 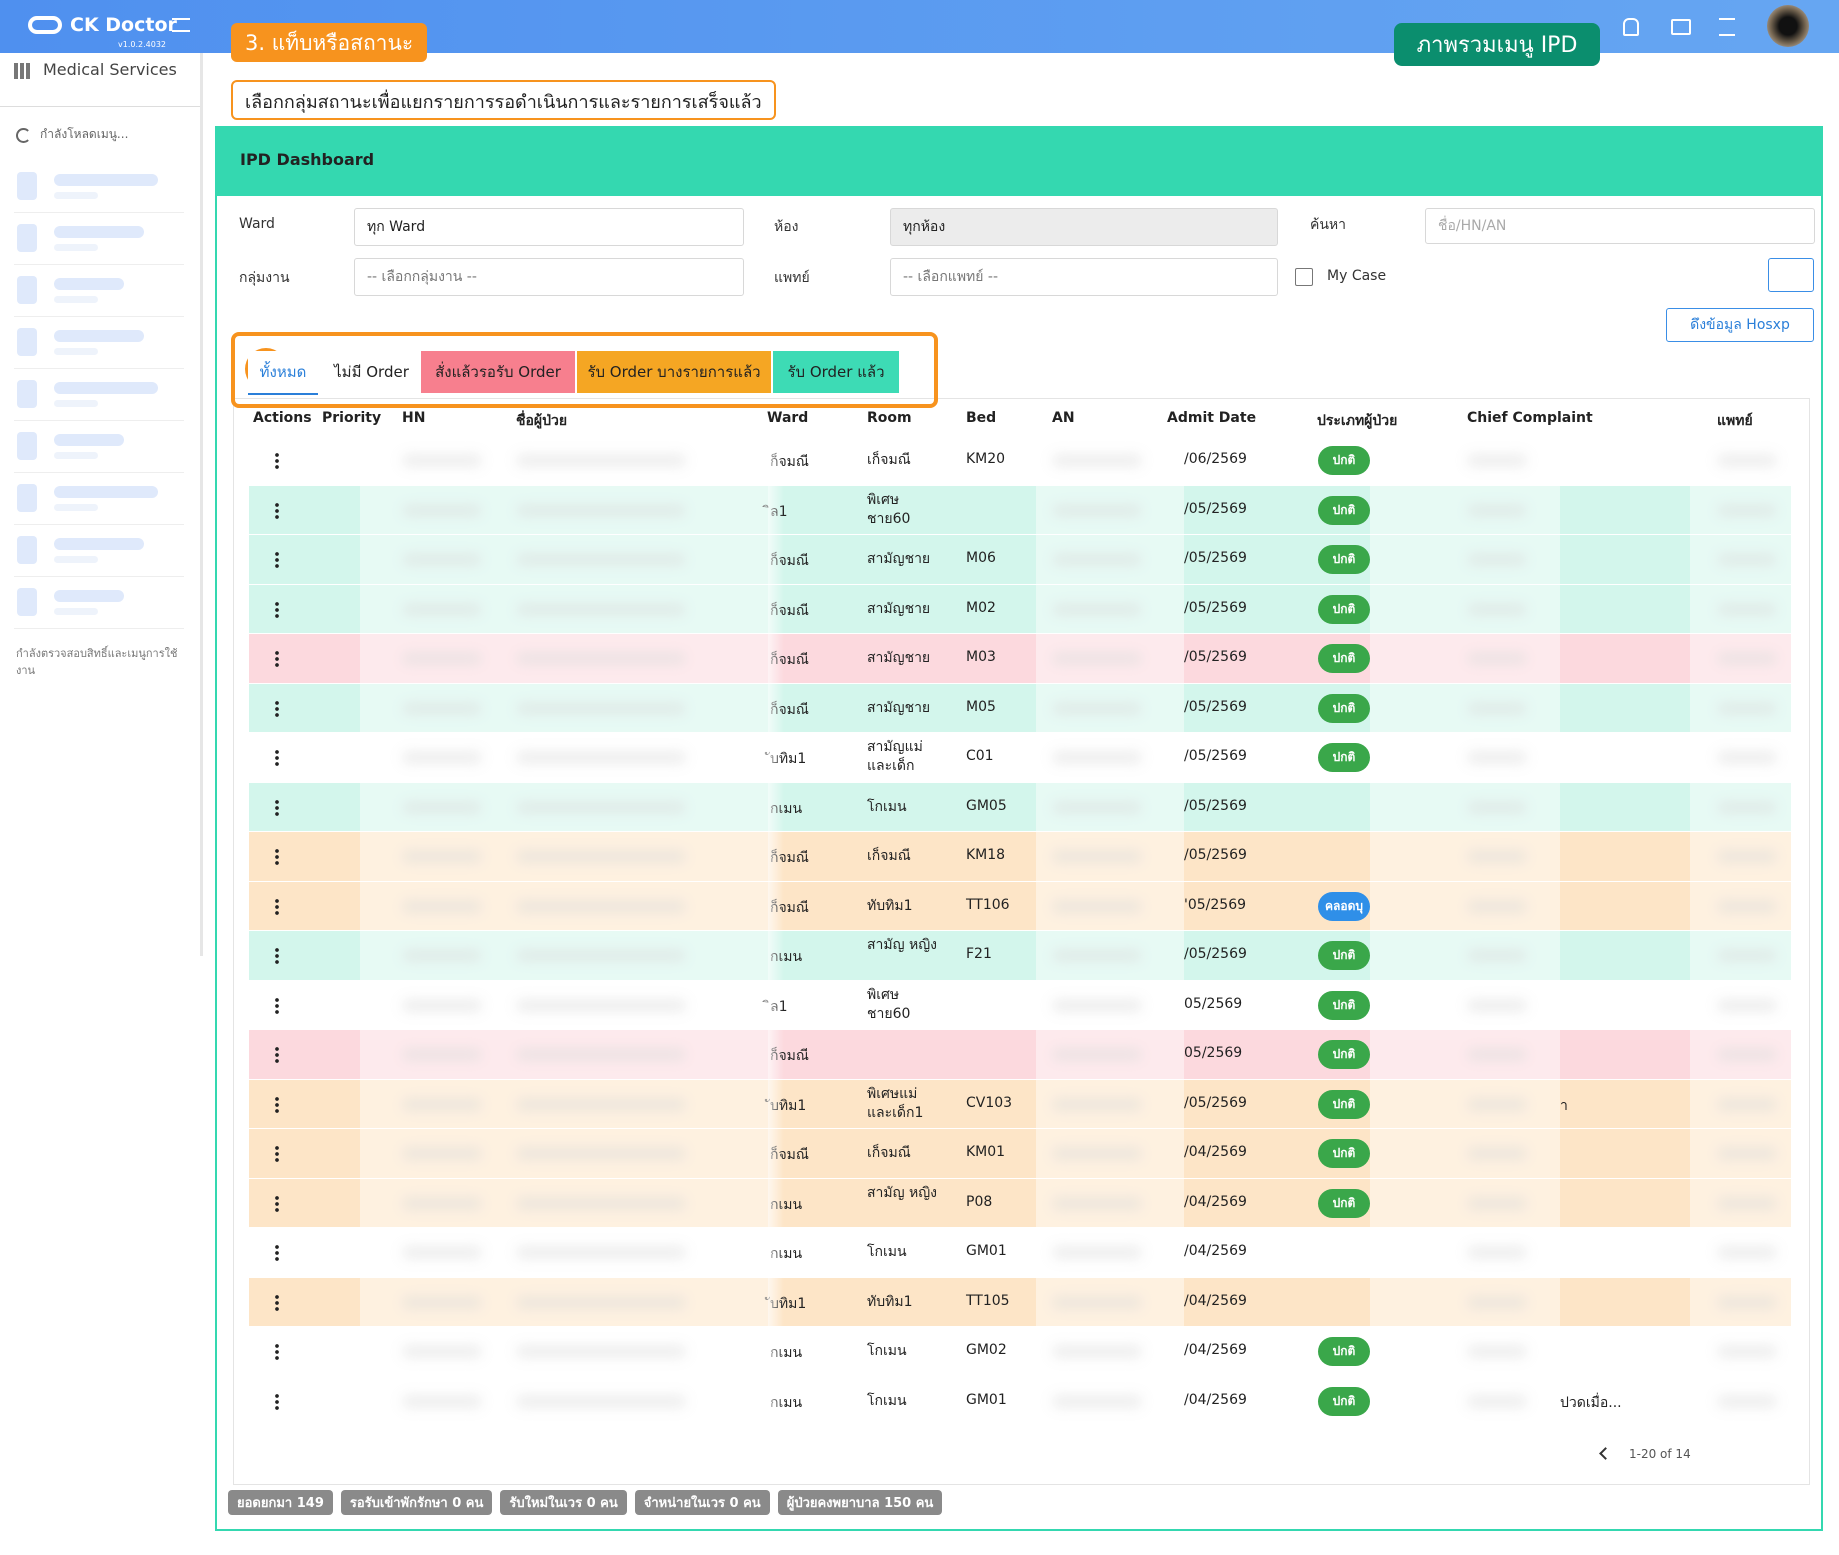 I want to click on fetch-button: ดึงข้อมูล Hosxp, so click(x=1740, y=325).